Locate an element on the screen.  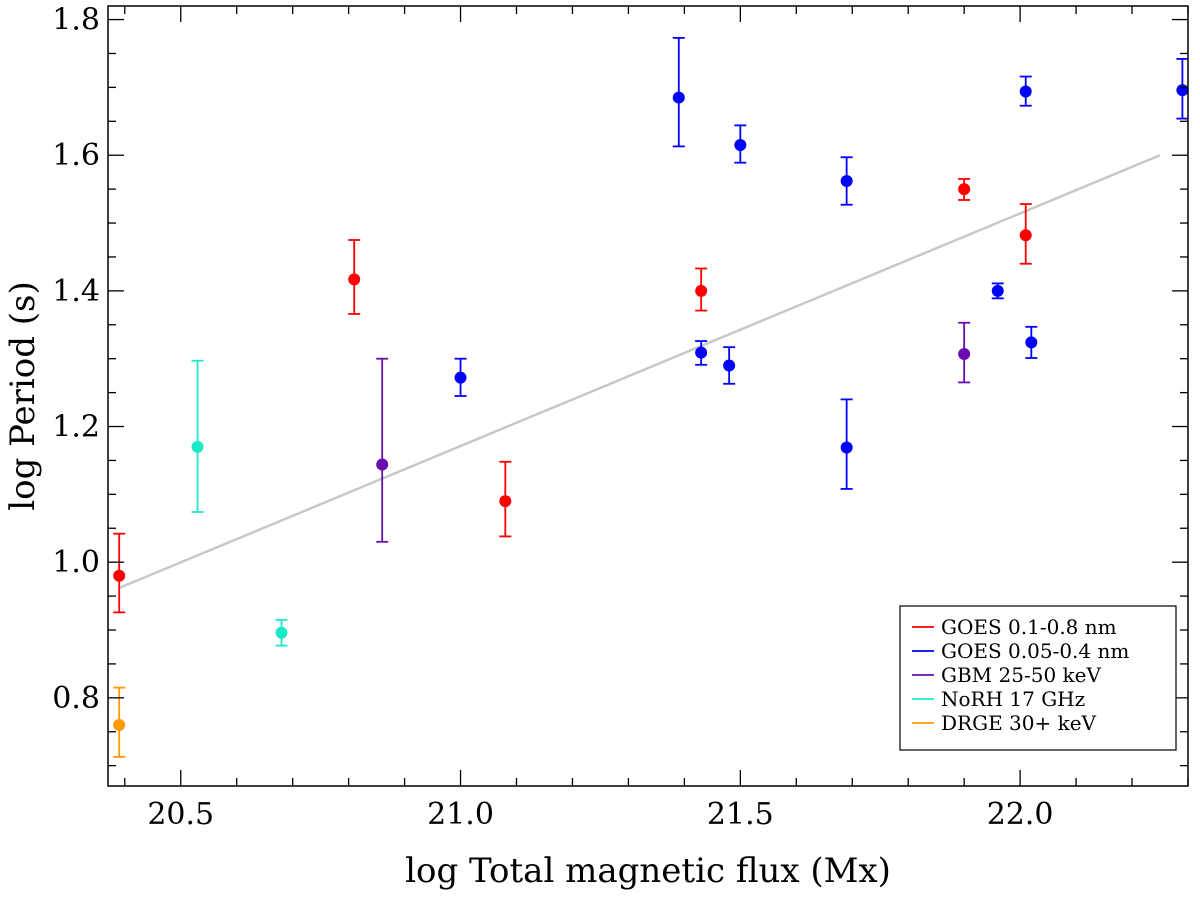
x-tick-label: 20.5 is located at coordinates (180, 814).